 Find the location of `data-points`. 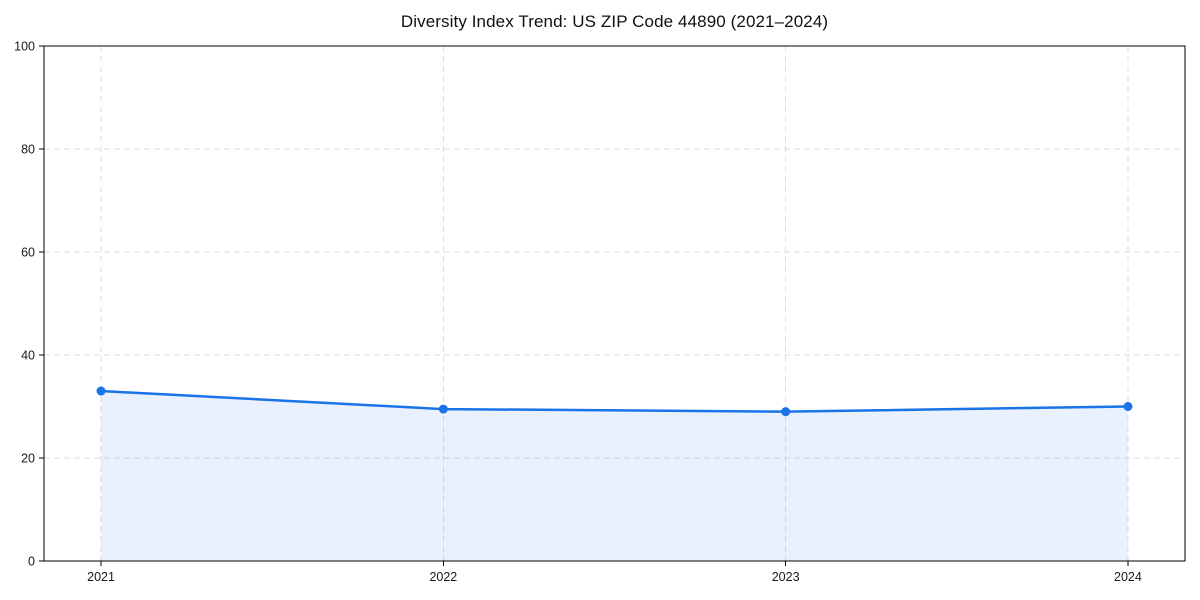

data-points is located at coordinates (614, 401).